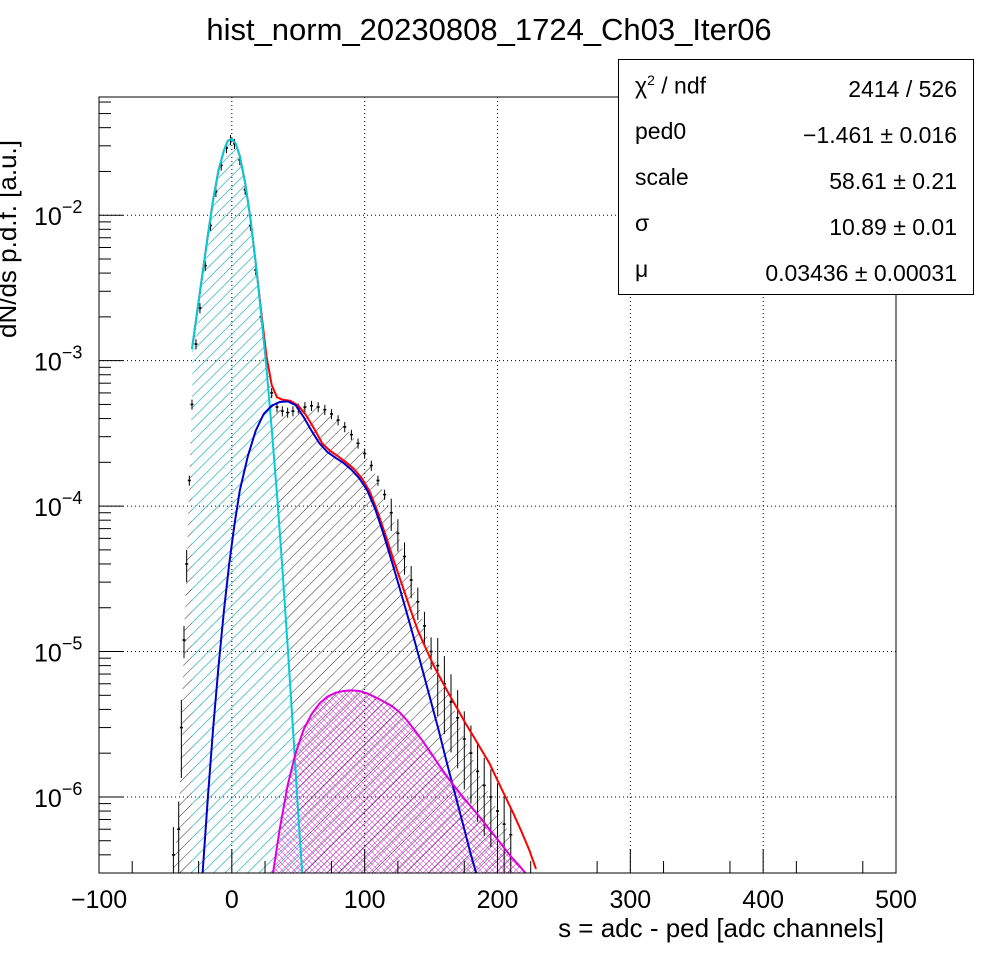 The image size is (996, 972). Describe the element at coordinates (58, 360) in the screenshot. I see `y-tick-label: 10⁻³` at that location.